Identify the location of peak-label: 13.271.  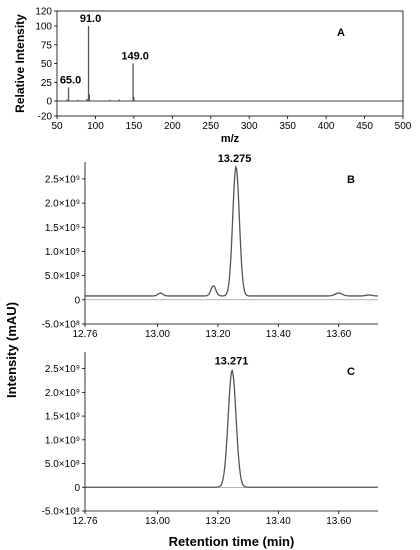
(232, 362).